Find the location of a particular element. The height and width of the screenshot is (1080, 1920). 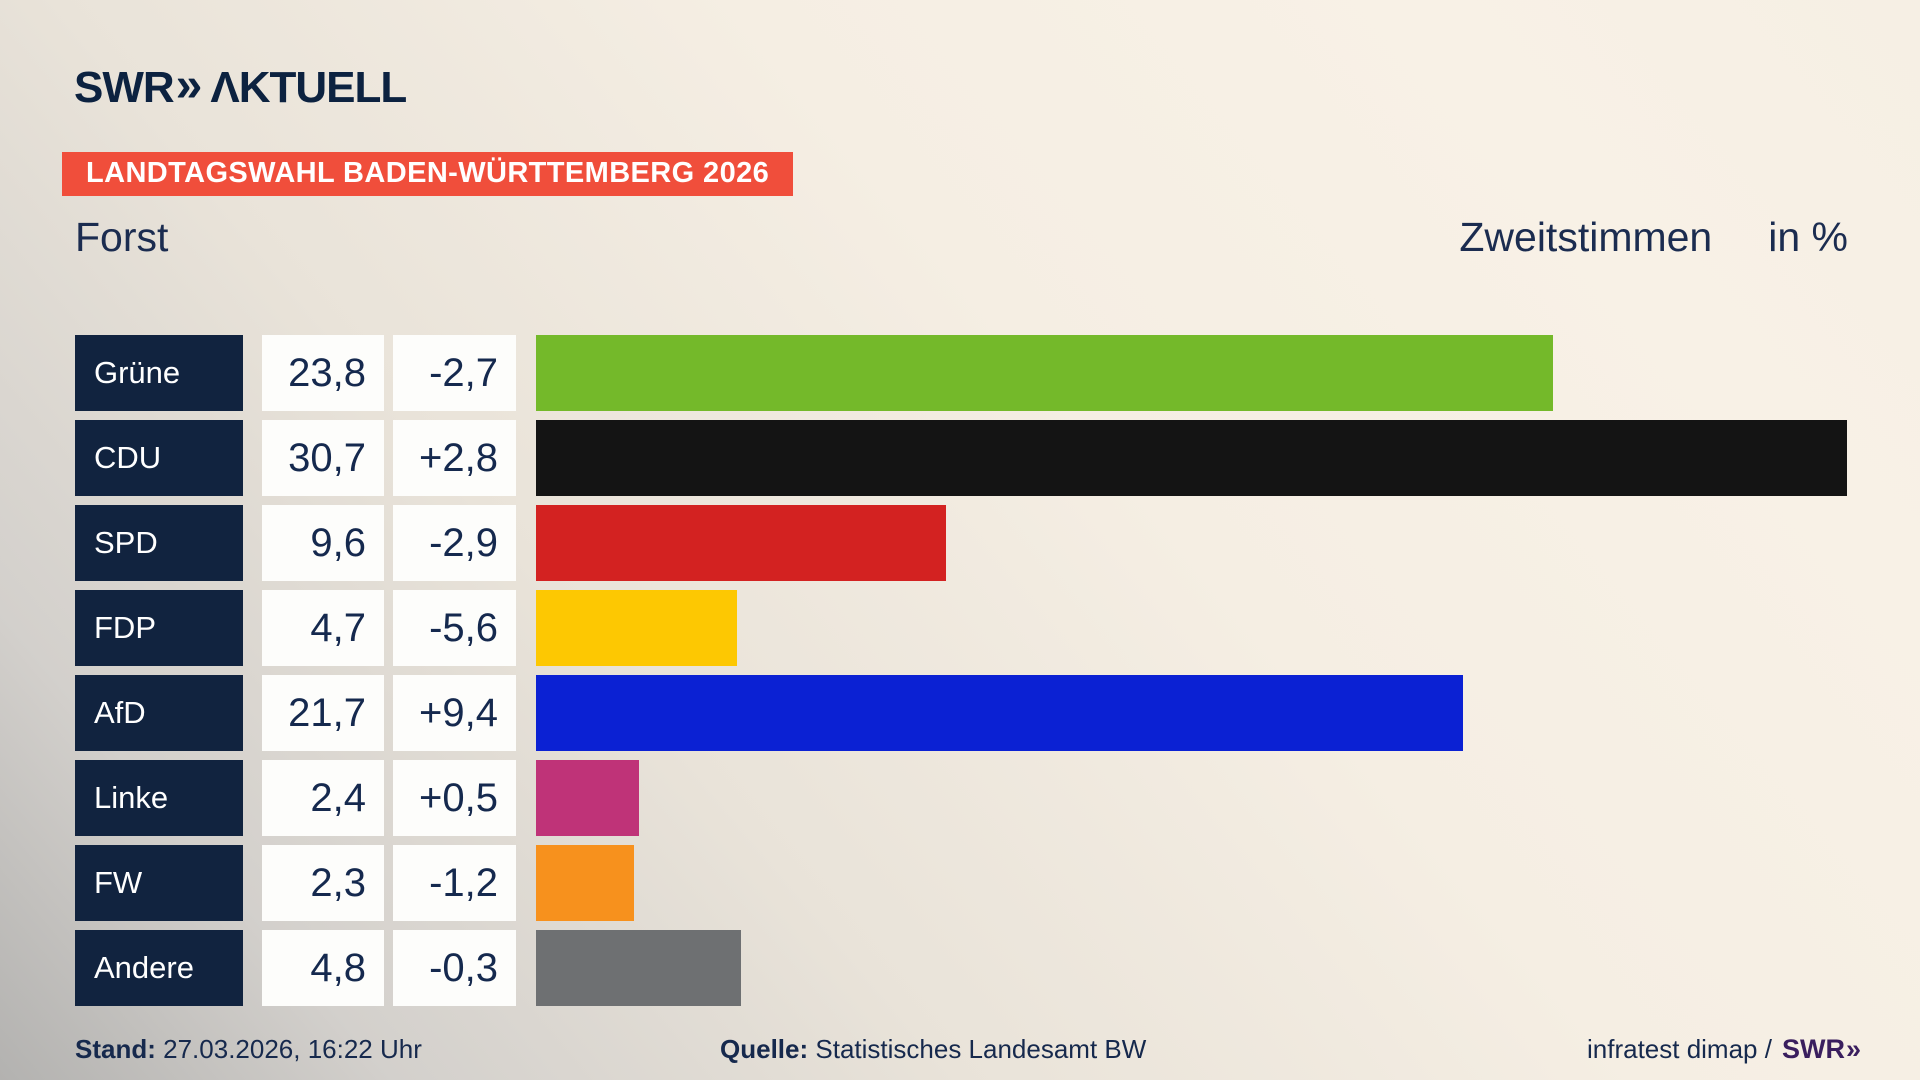

contest-banner-text: LANDTAGSWAHL BADEN-WÜRTTEMBERG 2026 is located at coordinates (428, 172).